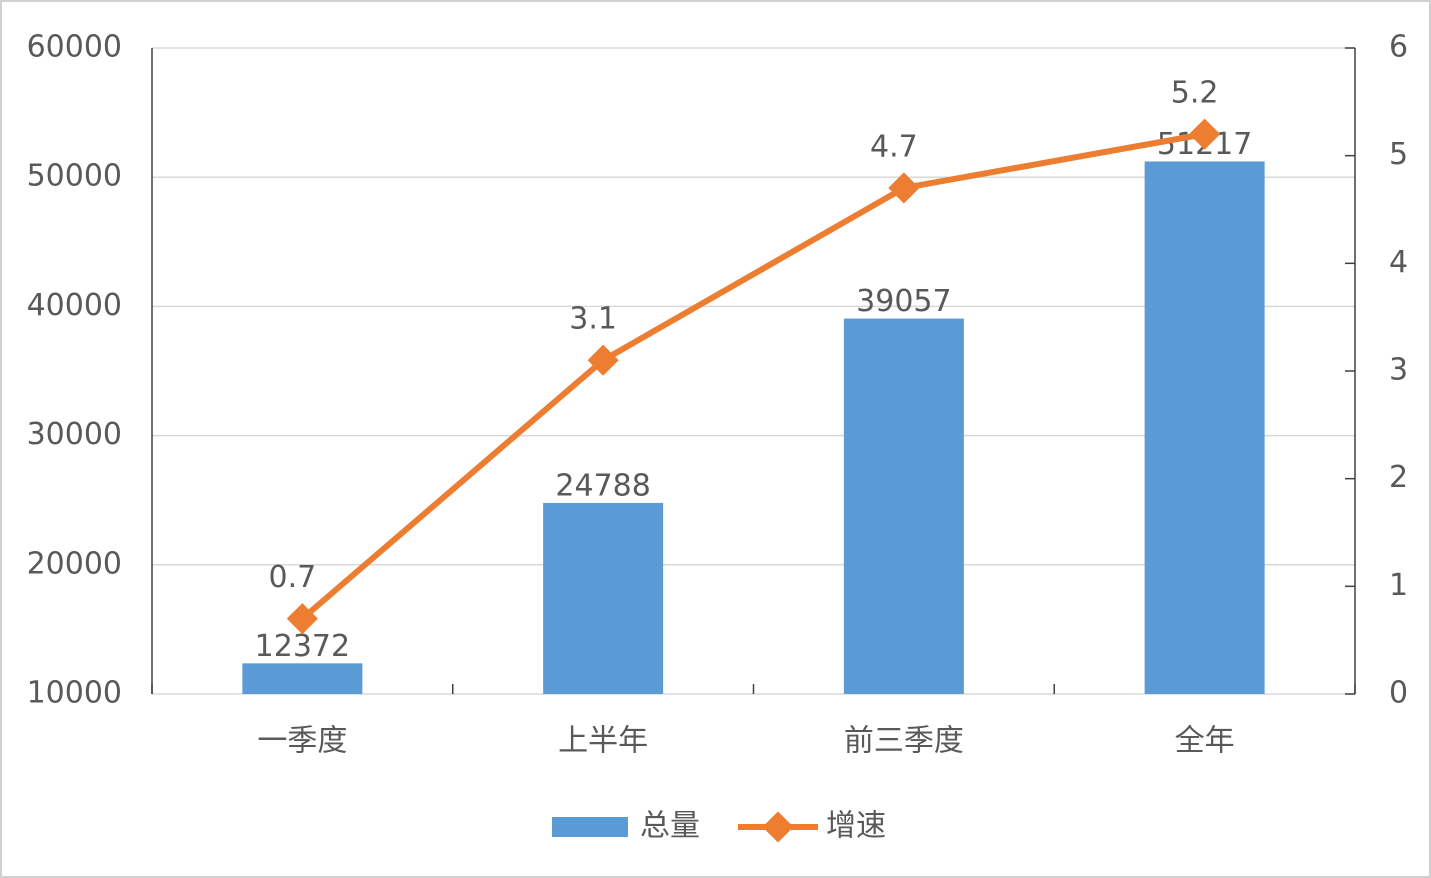 Image resolution: width=1431 pixels, height=878 pixels. What do you see at coordinates (74, 47) in the screenshot?
I see `y-tick-label: 60000` at bounding box center [74, 47].